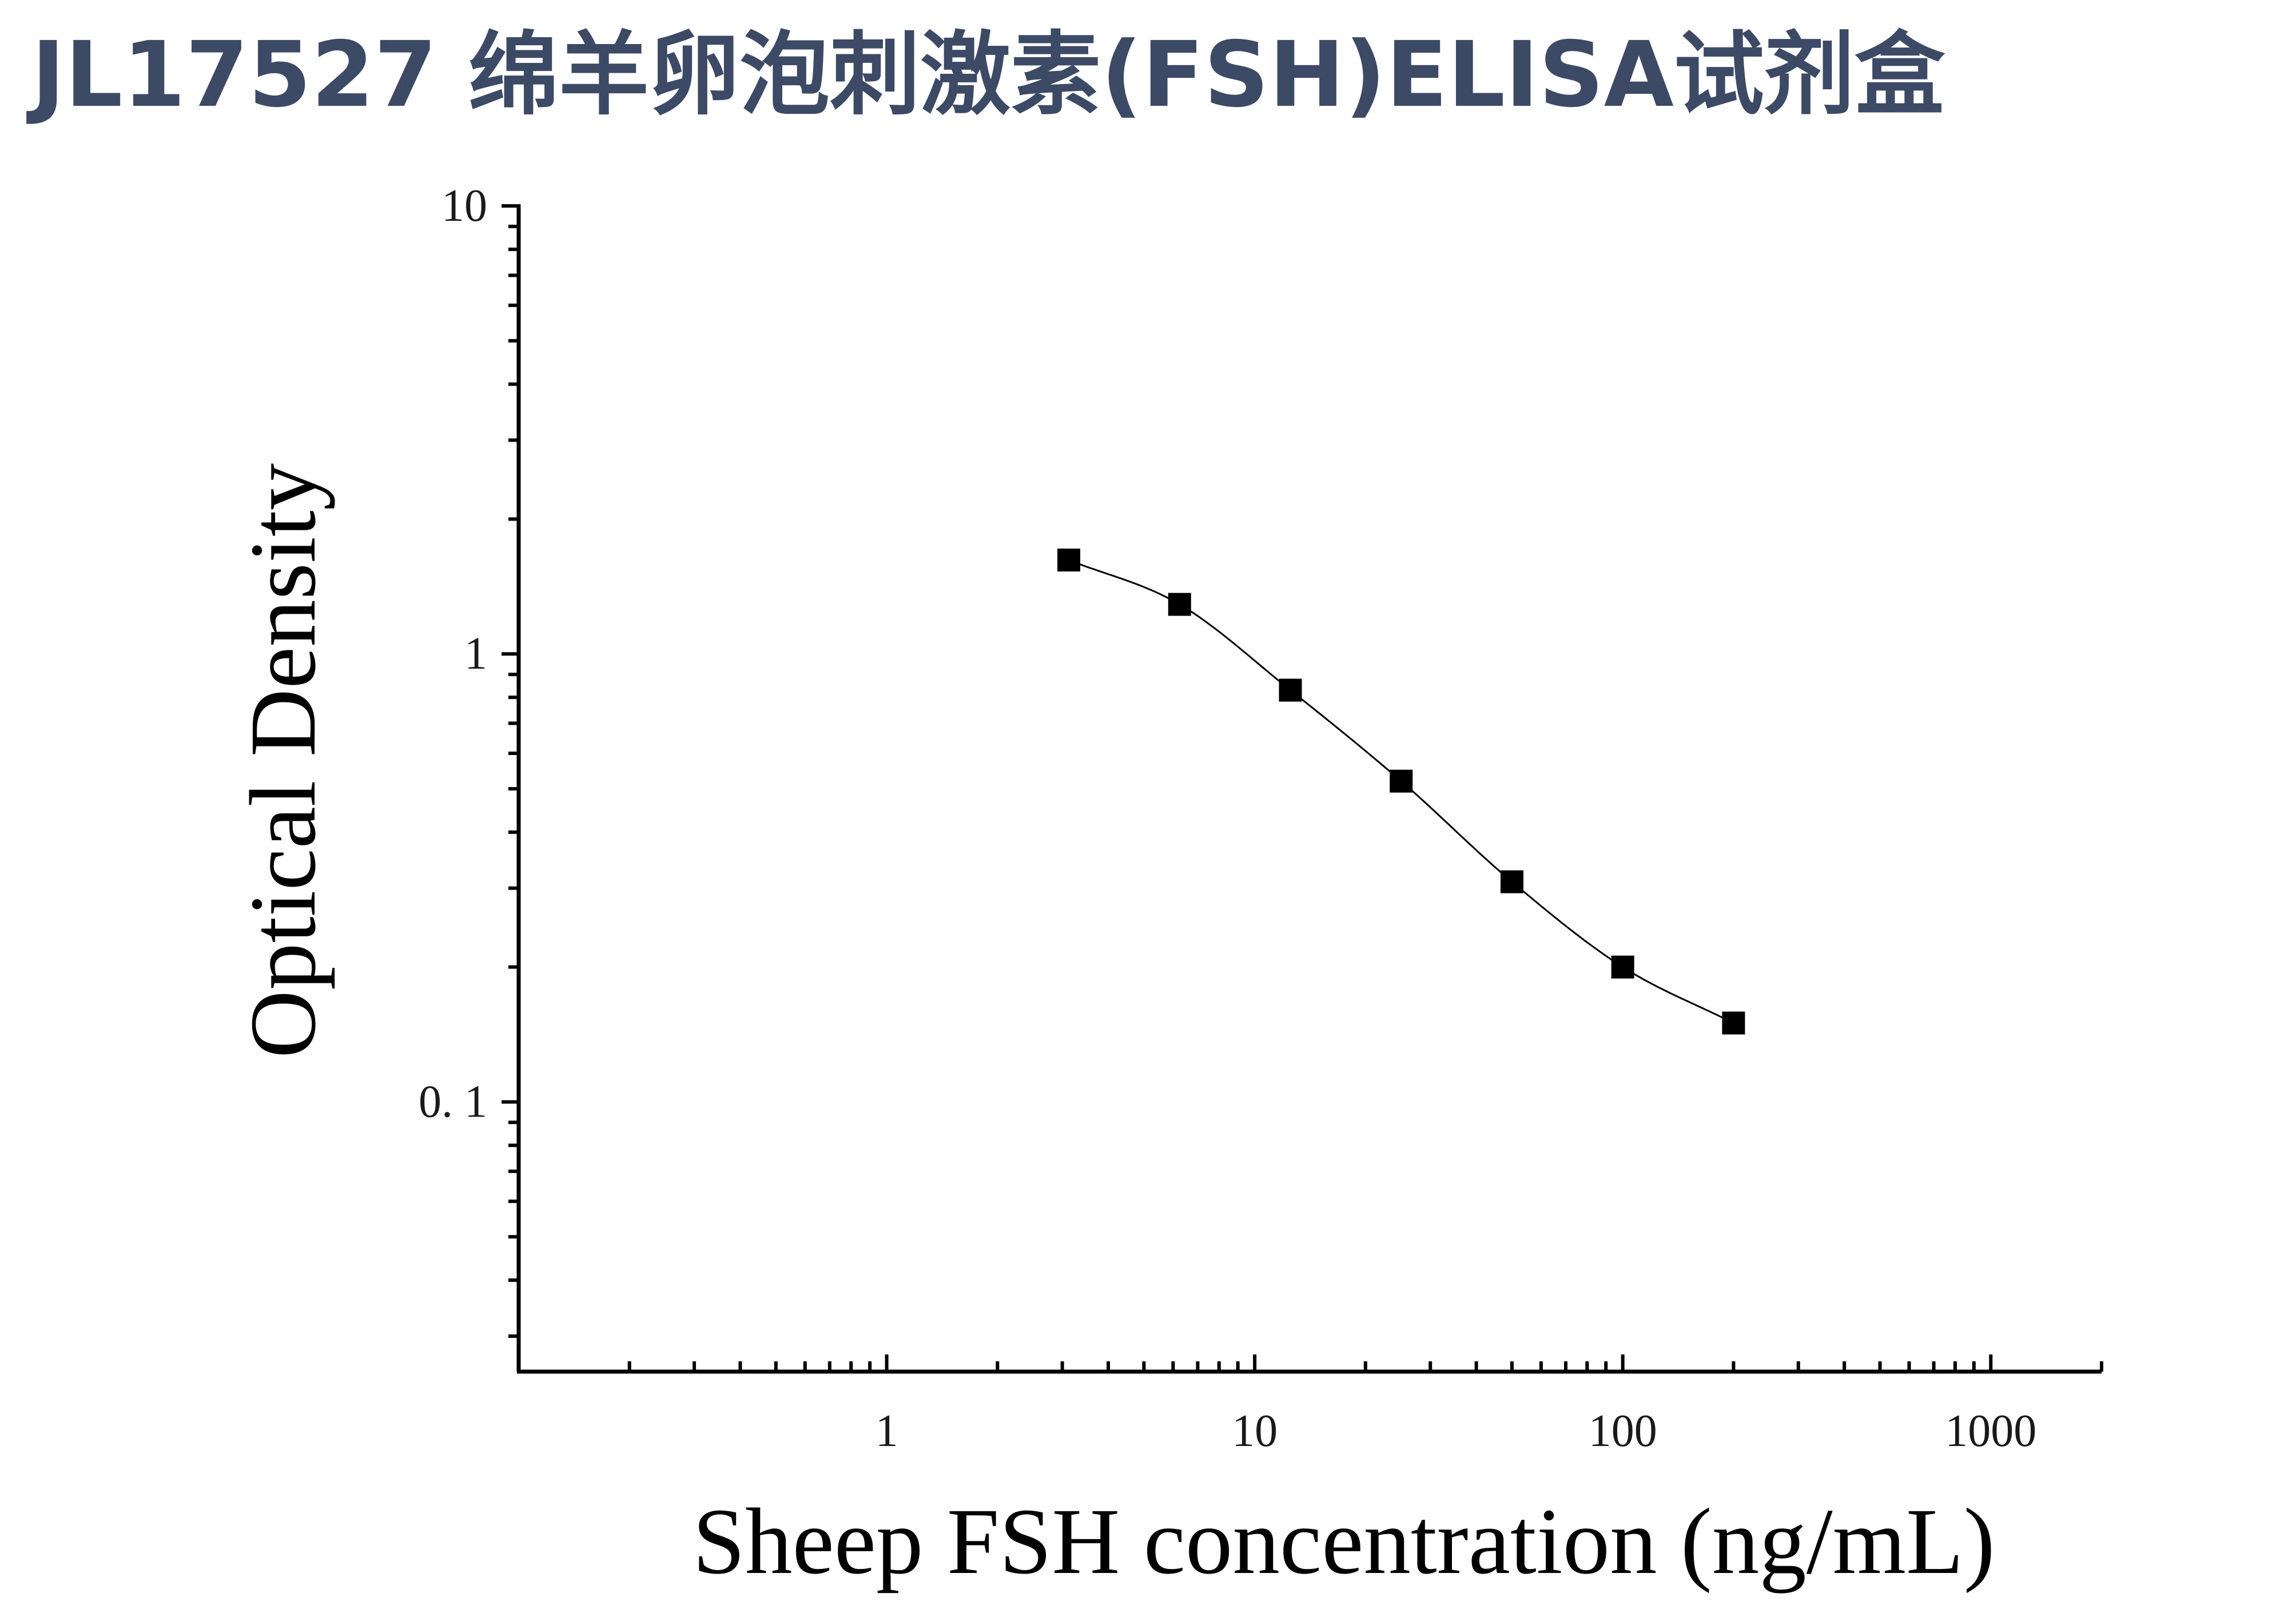 This screenshot has height=1605, width=2296. What do you see at coordinates (476, 654) in the screenshot?
I see `y-tick-label: 1` at bounding box center [476, 654].